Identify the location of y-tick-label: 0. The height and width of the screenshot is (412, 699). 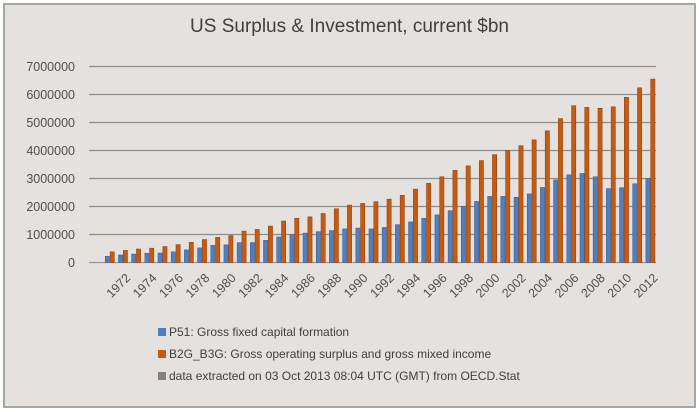
(71, 263).